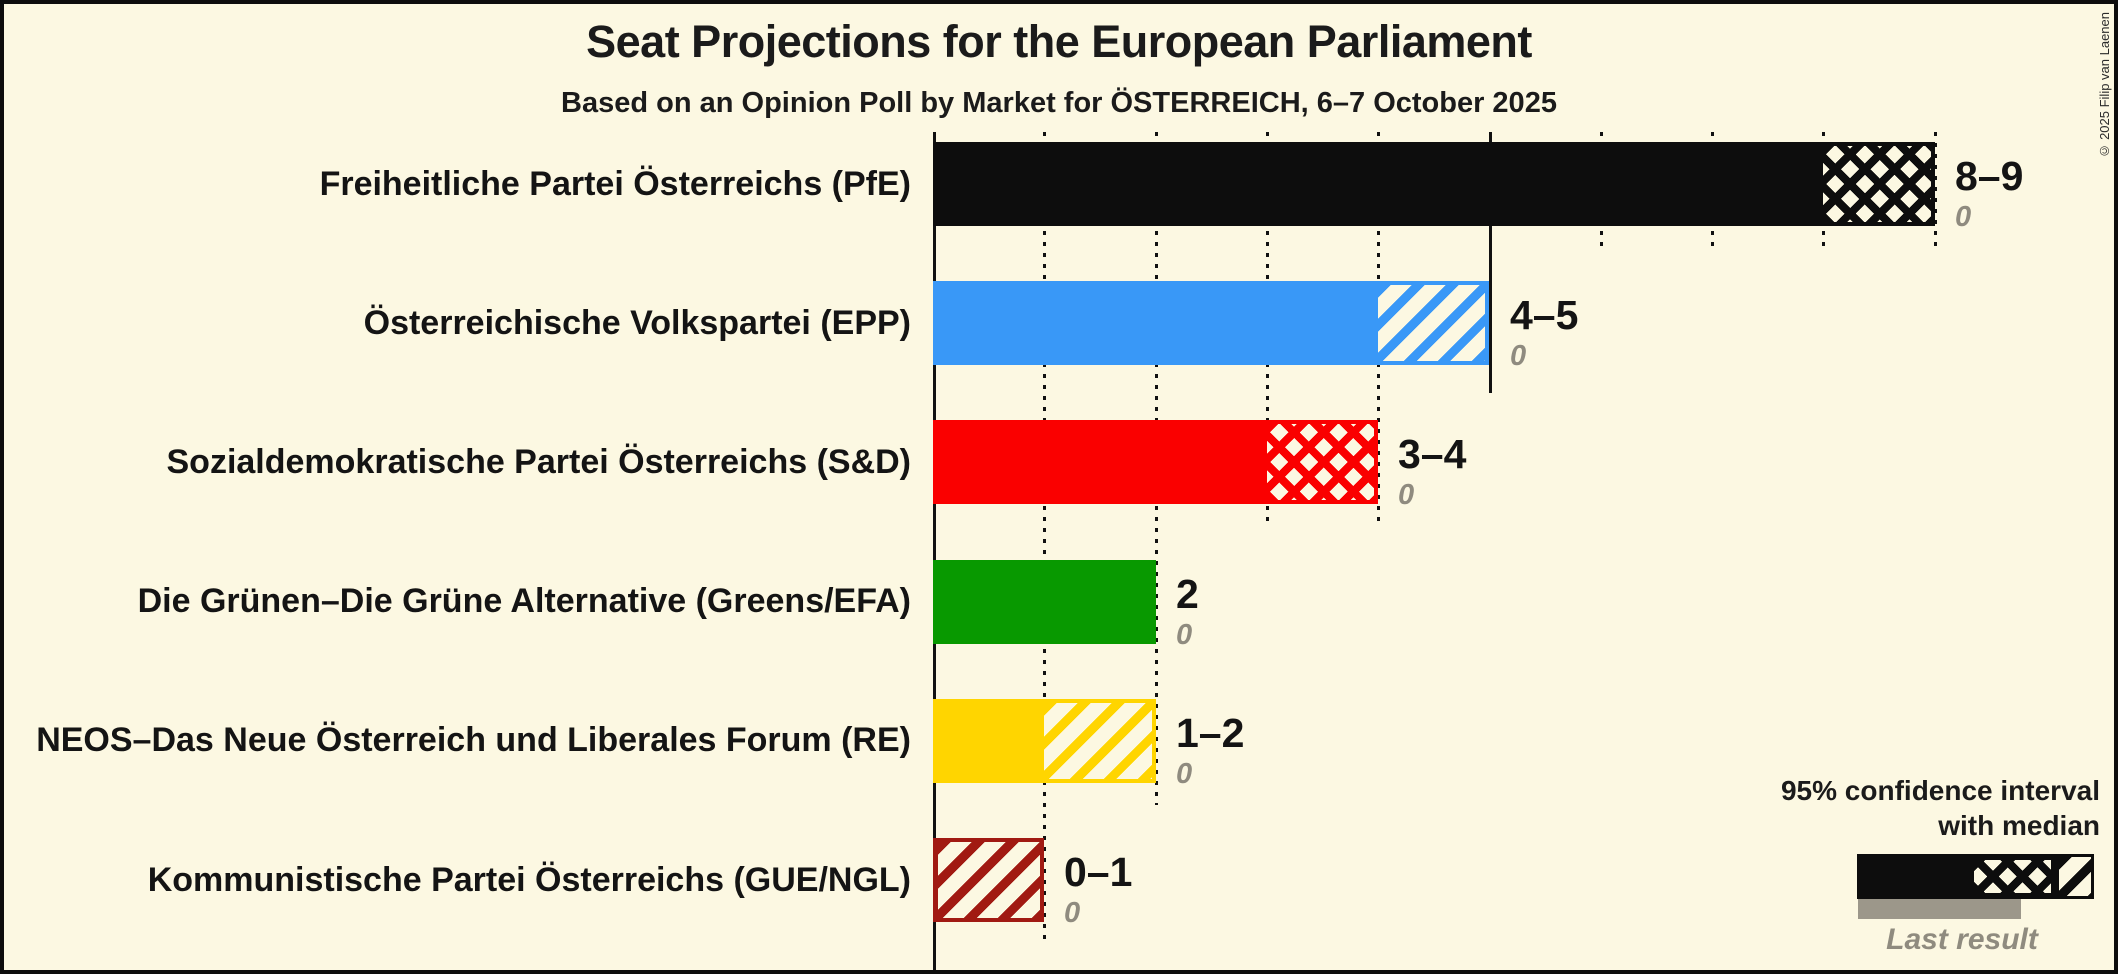 Image resolution: width=2118 pixels, height=974 pixels. What do you see at coordinates (1989, 176) in the screenshot?
I see `ci-range-text: 8–9` at bounding box center [1989, 176].